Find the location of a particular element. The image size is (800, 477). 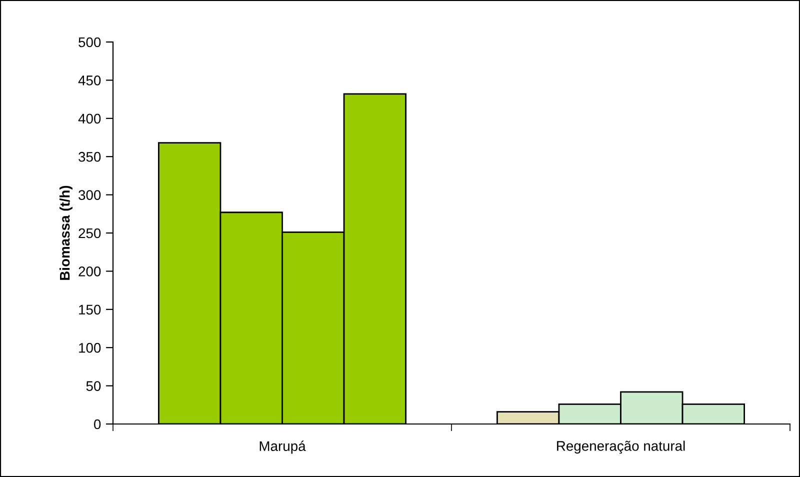

y-tick-label: 200 is located at coordinates (89, 271).